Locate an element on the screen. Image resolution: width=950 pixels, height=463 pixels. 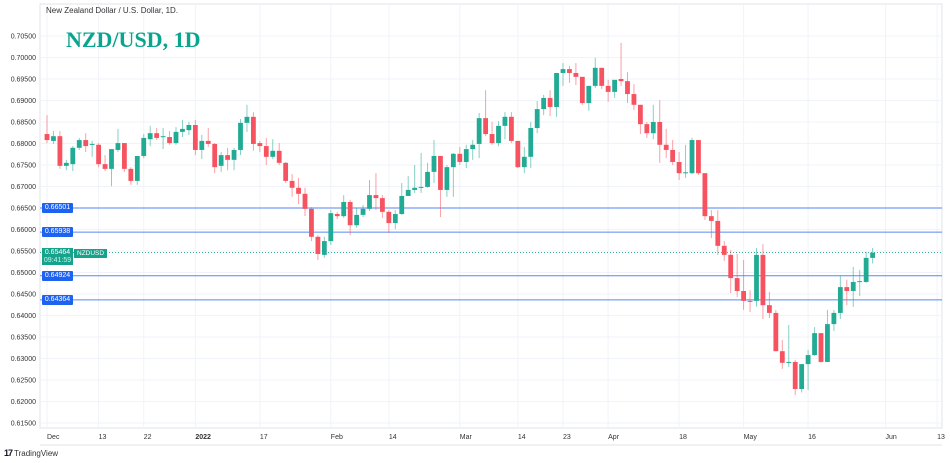
time-tick-label: 23 is located at coordinates (567, 437).